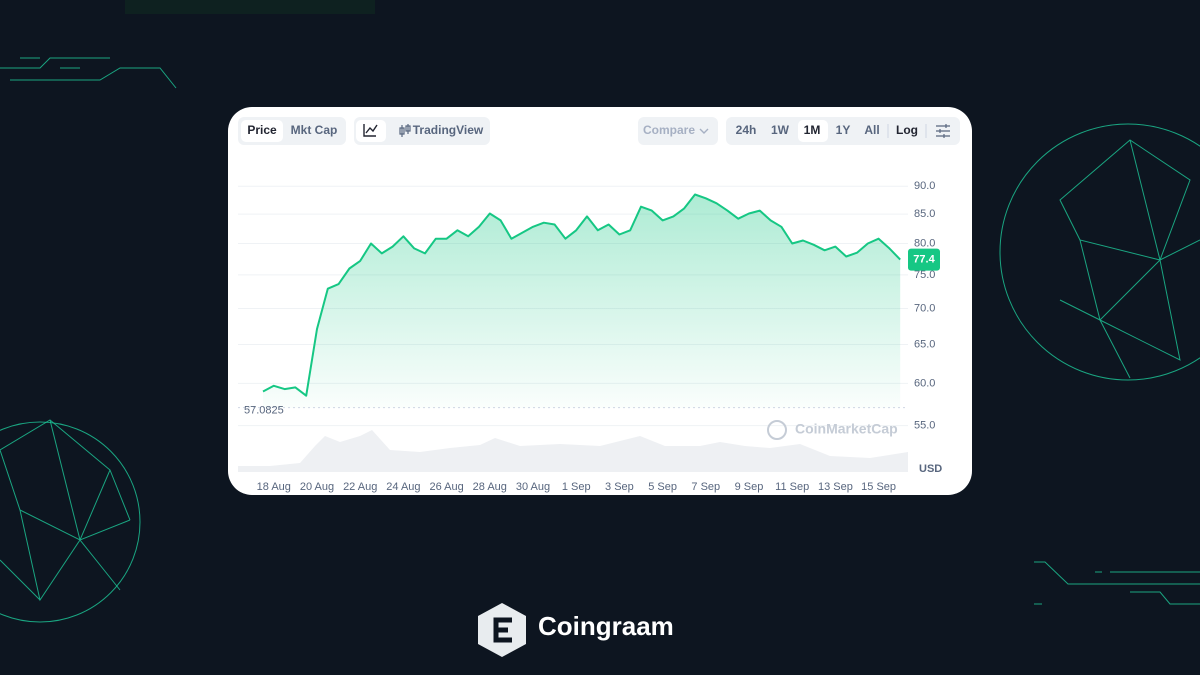  I want to click on y-tick-label: 65.0, so click(924, 344).